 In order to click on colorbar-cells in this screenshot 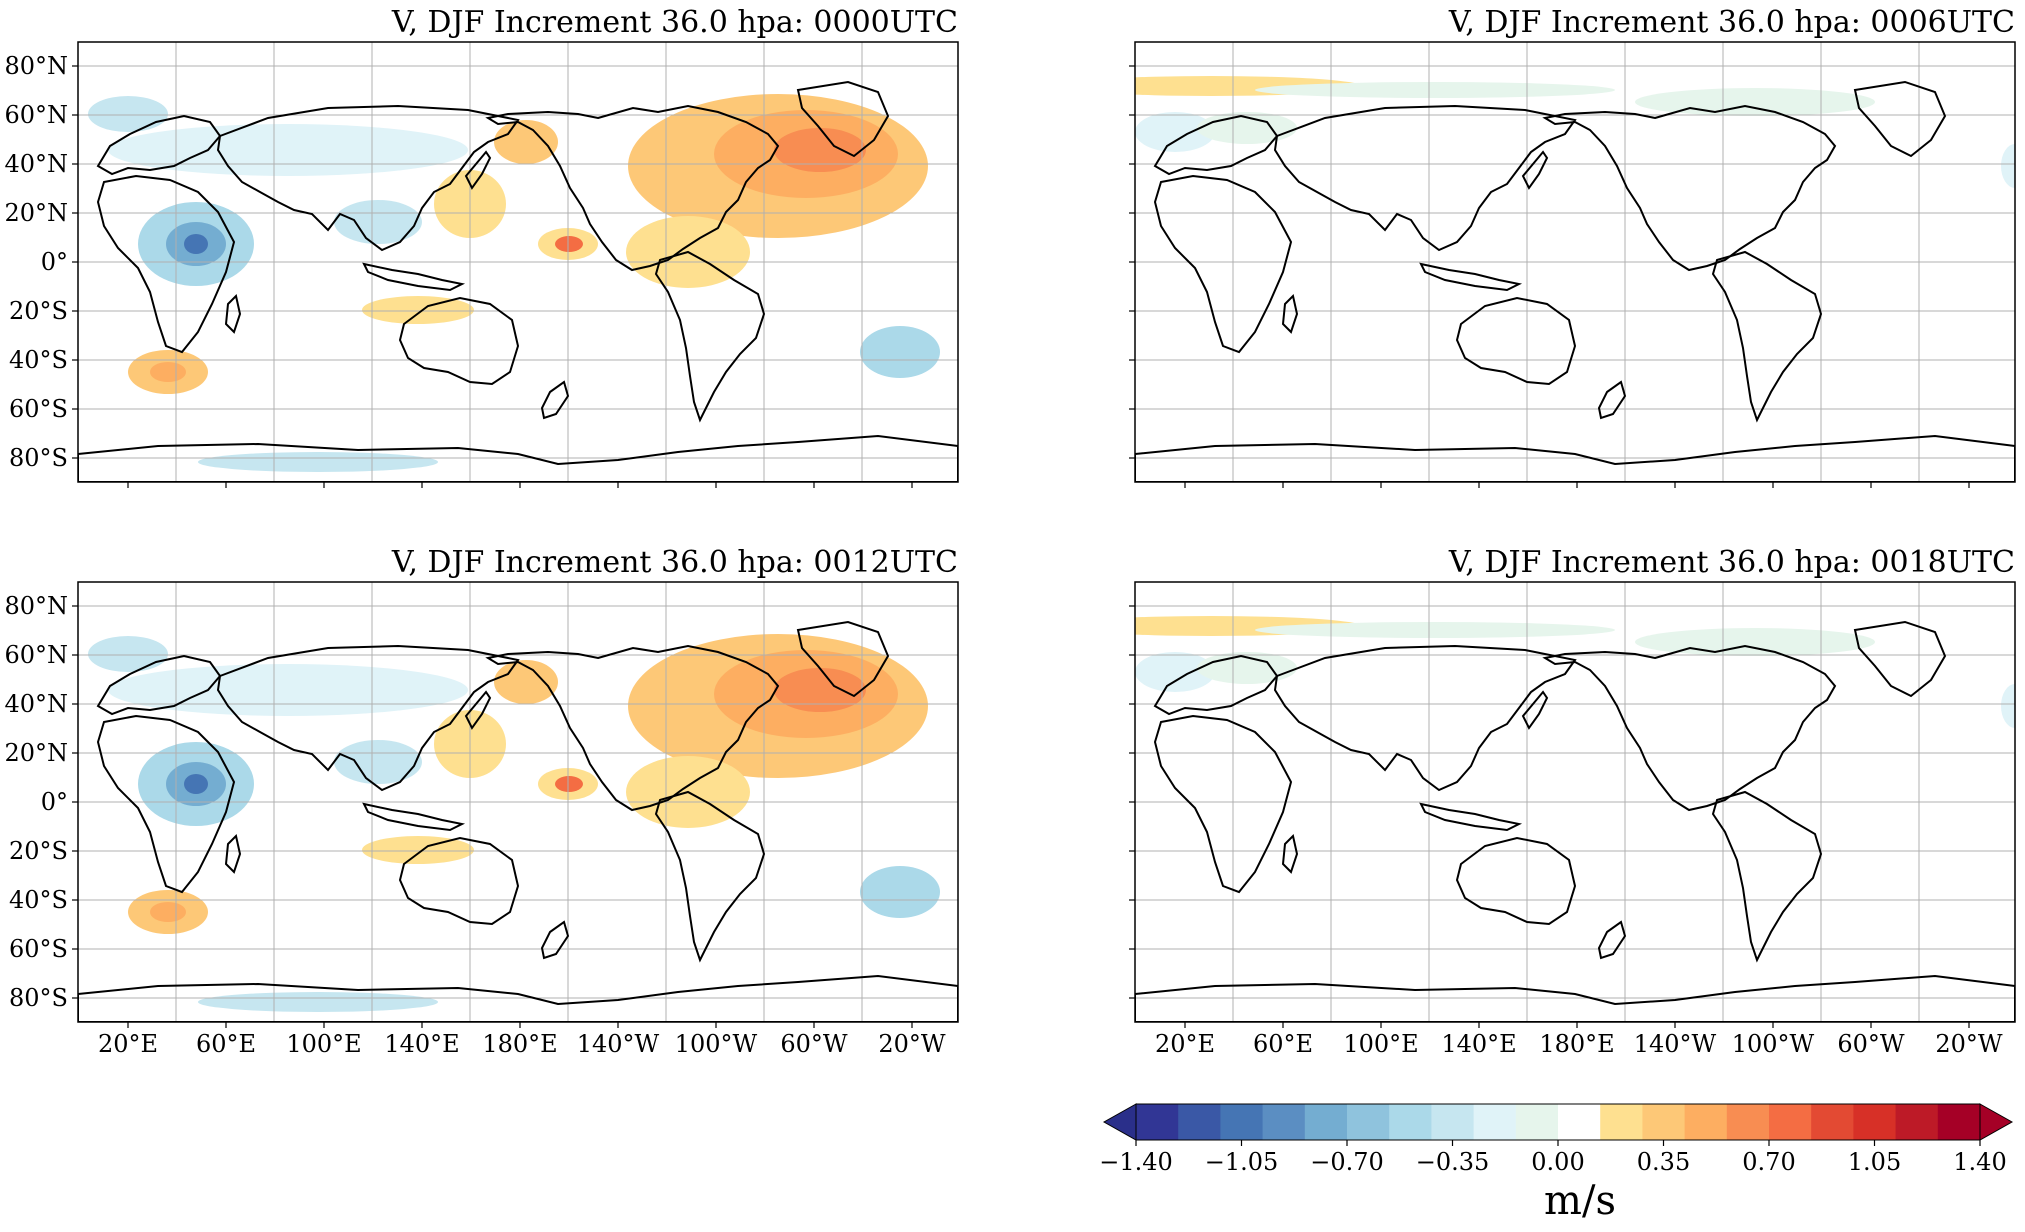, I will do `click(1558, 1122)`.